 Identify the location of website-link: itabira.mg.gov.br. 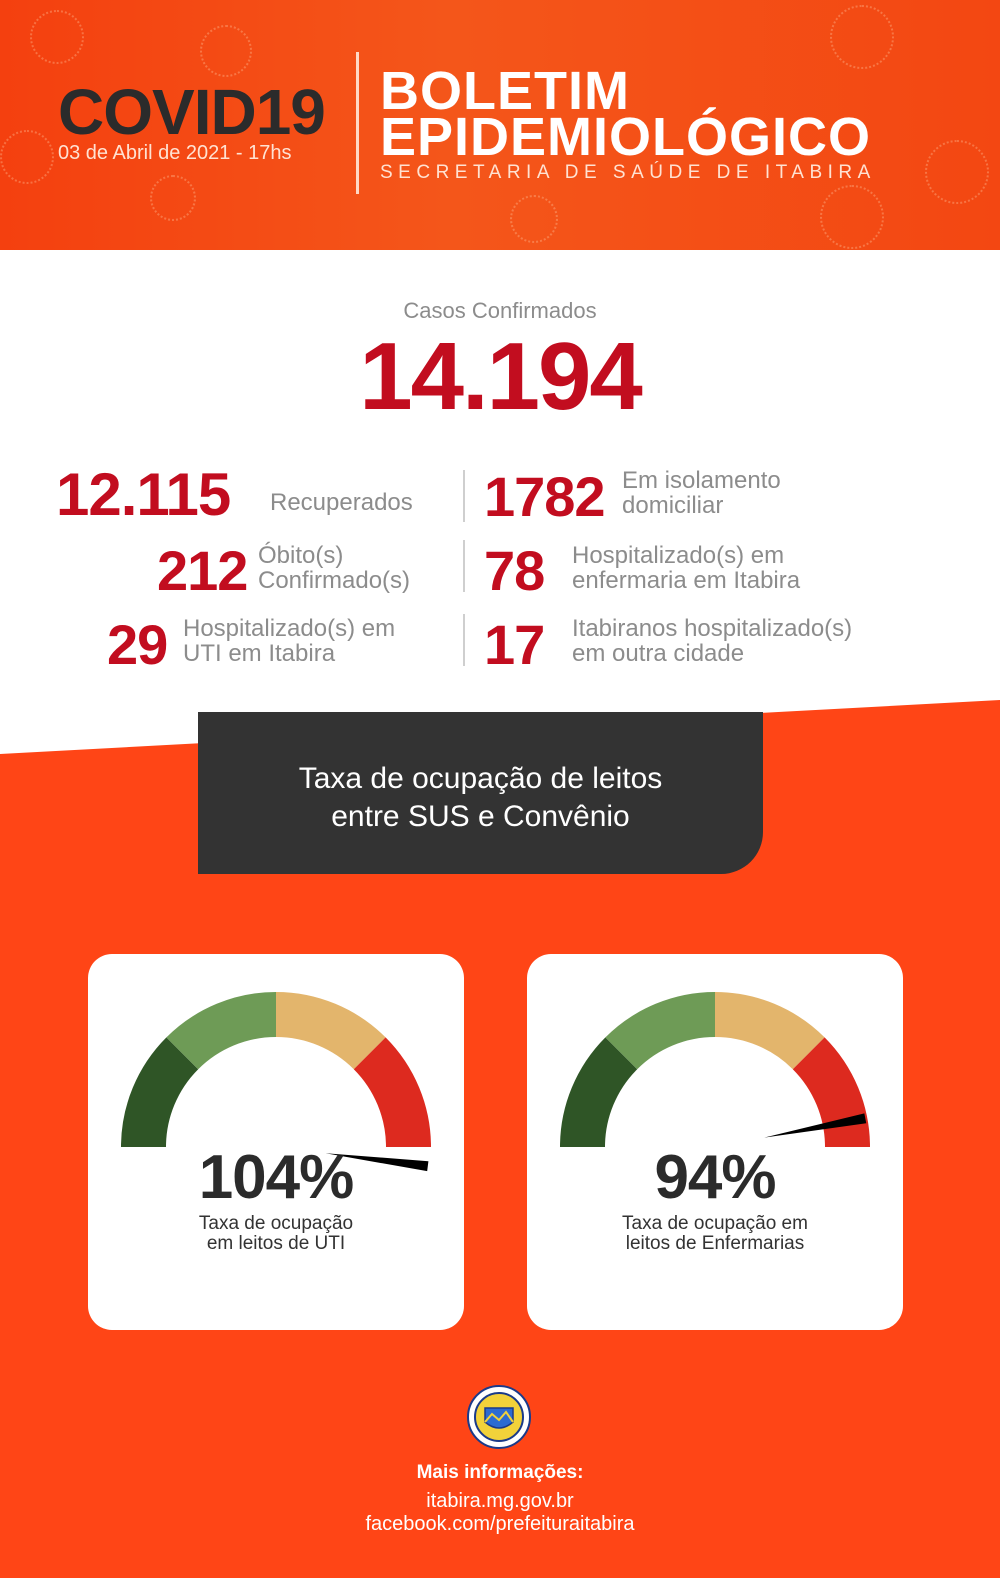
(500, 1501).